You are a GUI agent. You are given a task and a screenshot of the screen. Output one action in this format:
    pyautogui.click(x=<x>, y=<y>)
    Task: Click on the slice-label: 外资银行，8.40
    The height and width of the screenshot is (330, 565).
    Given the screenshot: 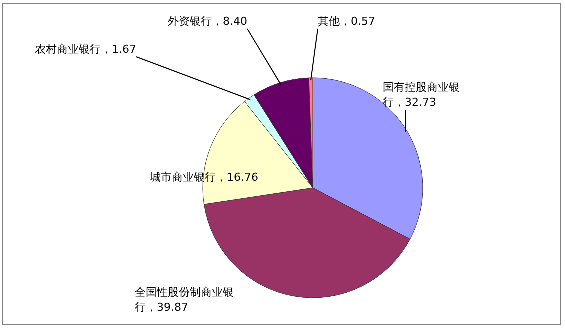 What is the action you would take?
    pyautogui.click(x=208, y=21)
    